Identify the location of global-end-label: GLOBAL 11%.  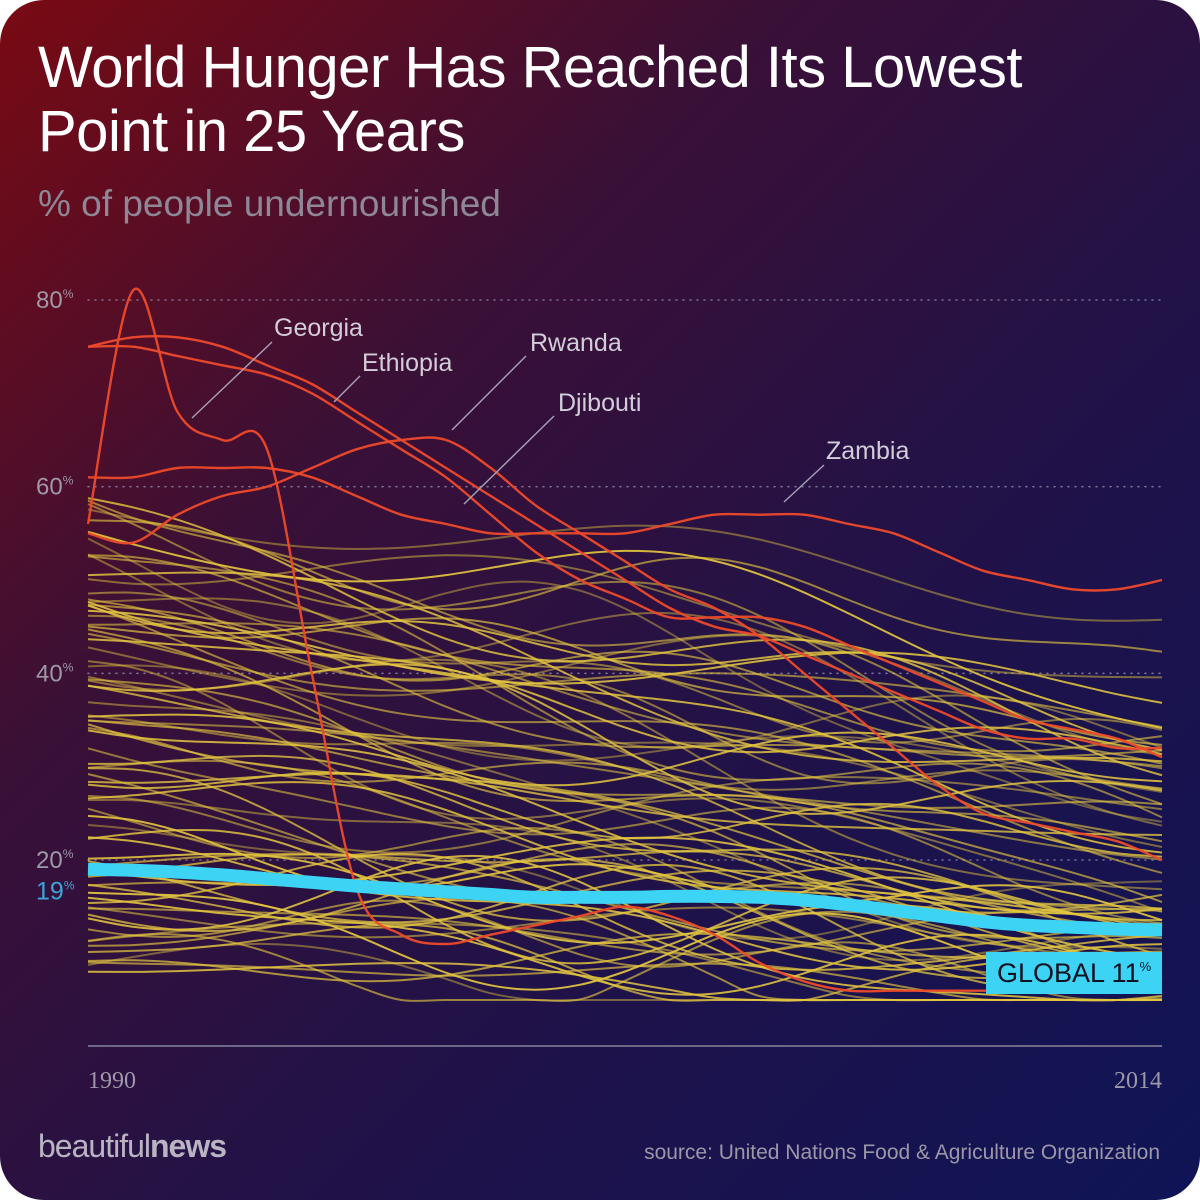
(1074, 973).